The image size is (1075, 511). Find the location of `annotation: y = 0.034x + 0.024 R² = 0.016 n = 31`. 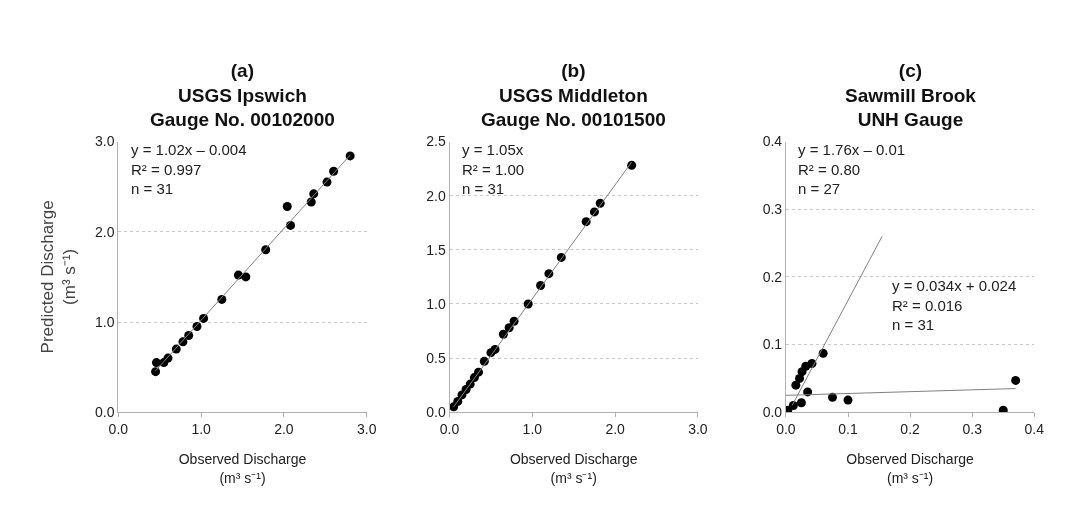

annotation: y = 0.034x + 0.024 R² = 0.016 n = 31 is located at coordinates (954, 305).